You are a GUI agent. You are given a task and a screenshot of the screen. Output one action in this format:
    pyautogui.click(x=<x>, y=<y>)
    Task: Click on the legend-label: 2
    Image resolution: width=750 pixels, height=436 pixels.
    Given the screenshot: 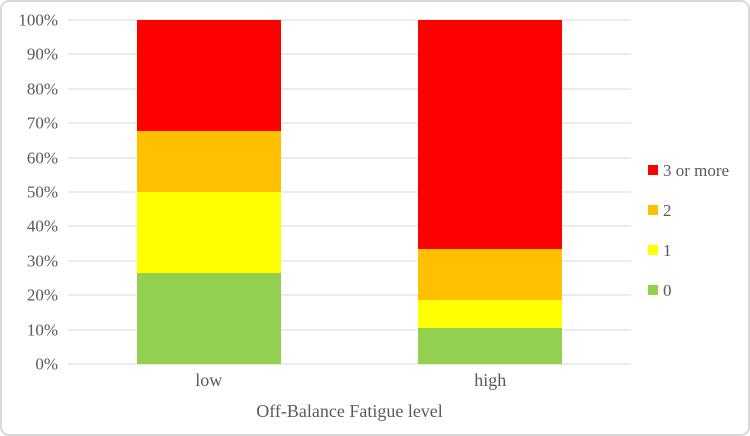 What is the action you would take?
    pyautogui.click(x=667, y=210)
    